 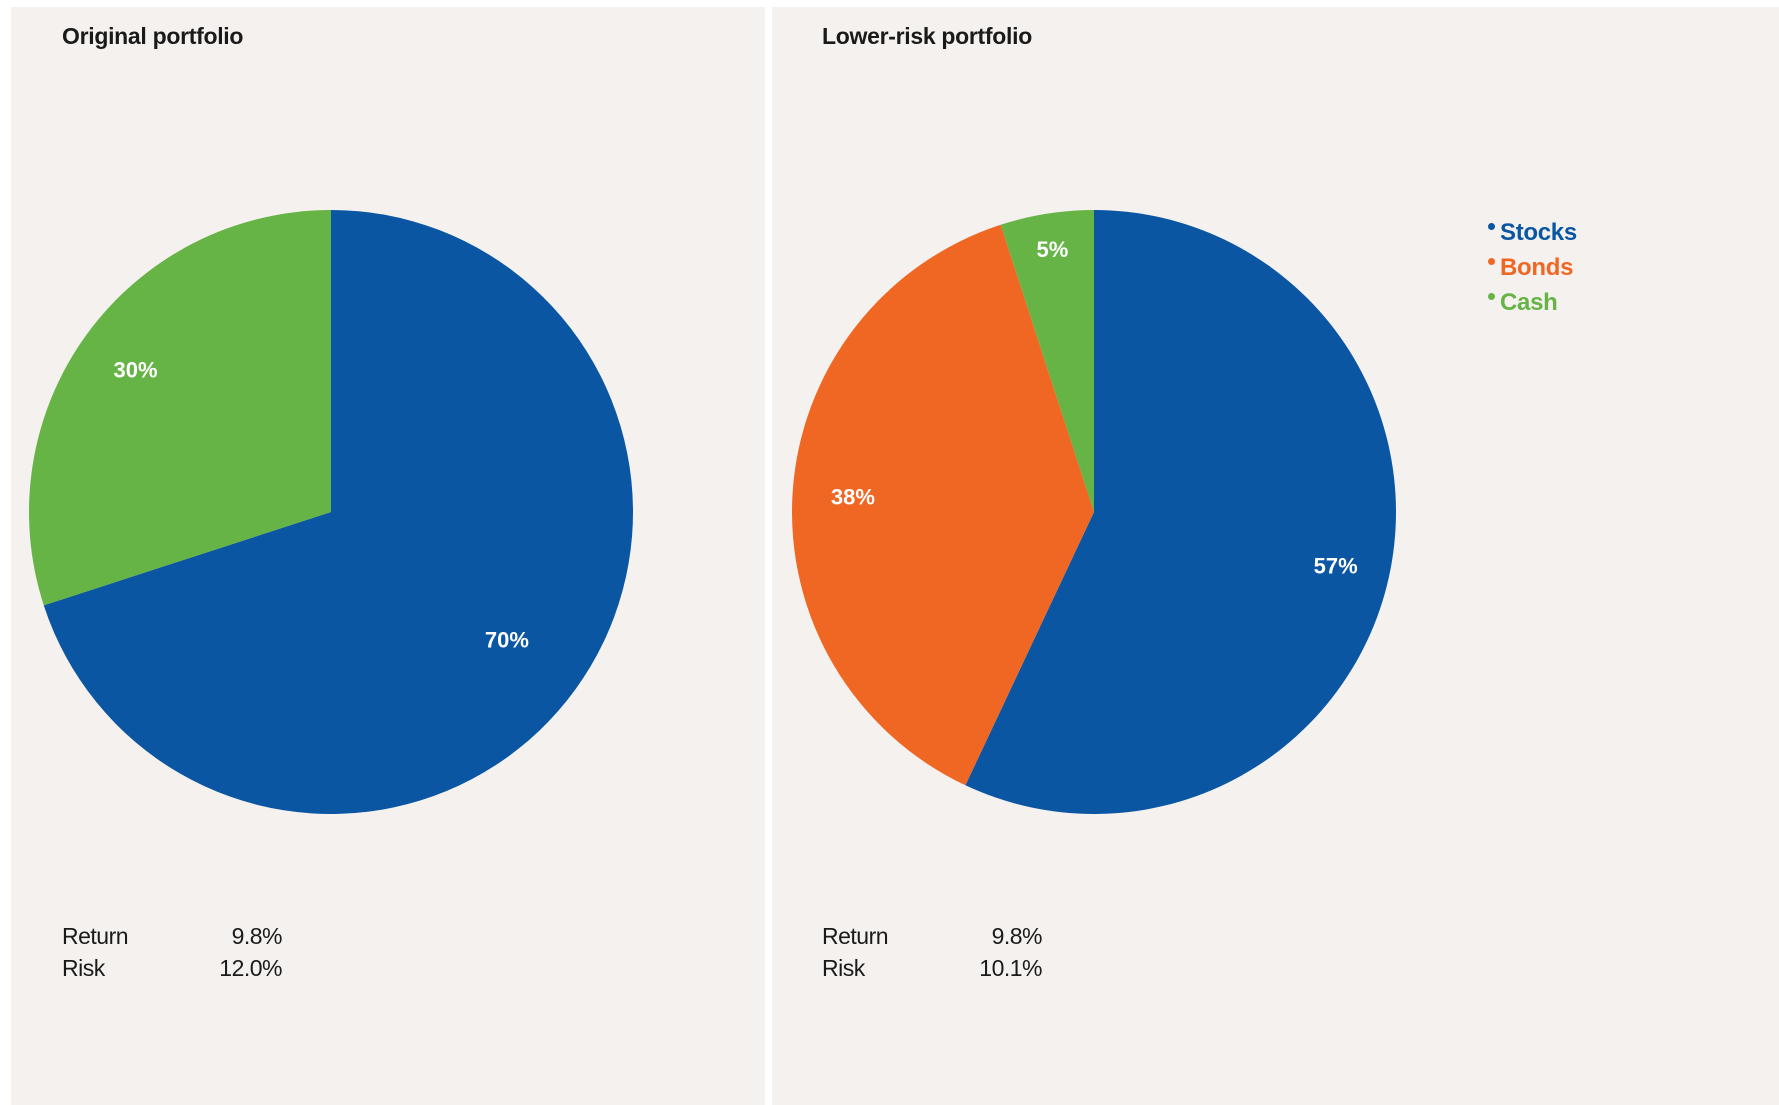 I want to click on slice-label-cash: 5%, so click(x=1053, y=249).